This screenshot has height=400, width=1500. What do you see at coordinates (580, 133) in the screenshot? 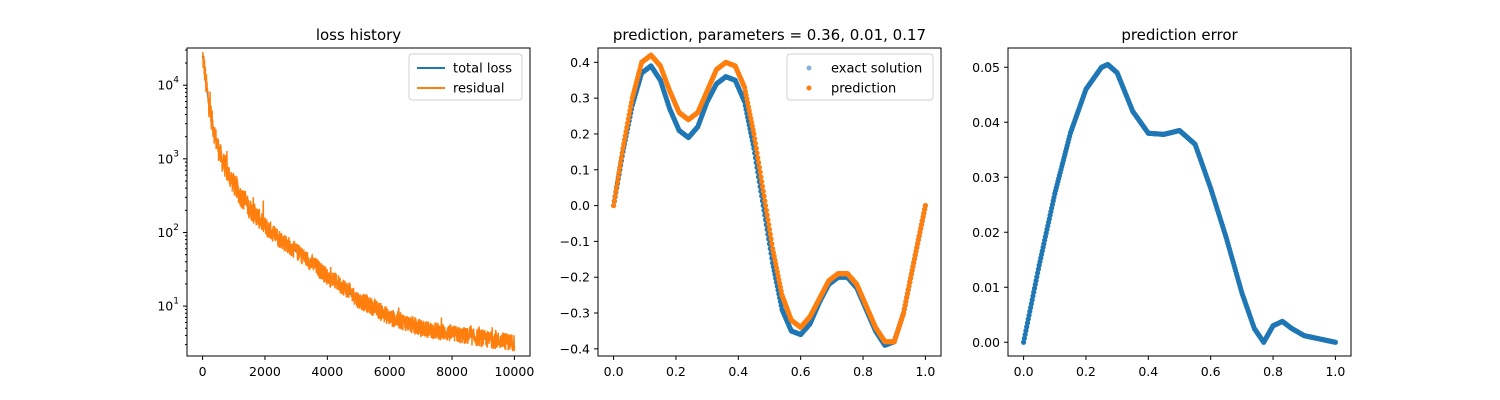
I see `y-tick-label: 0.2` at bounding box center [580, 133].